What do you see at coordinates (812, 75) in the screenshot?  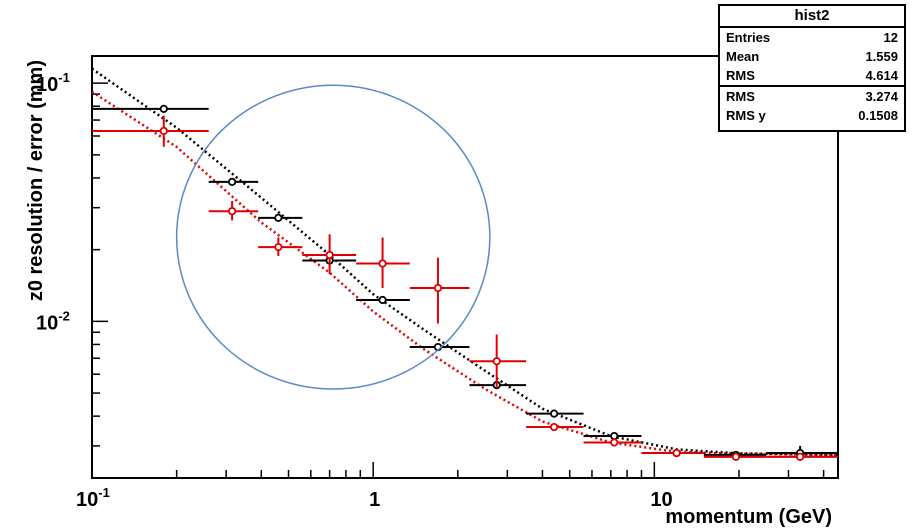 I see `stats-row: RMS 4.614` at bounding box center [812, 75].